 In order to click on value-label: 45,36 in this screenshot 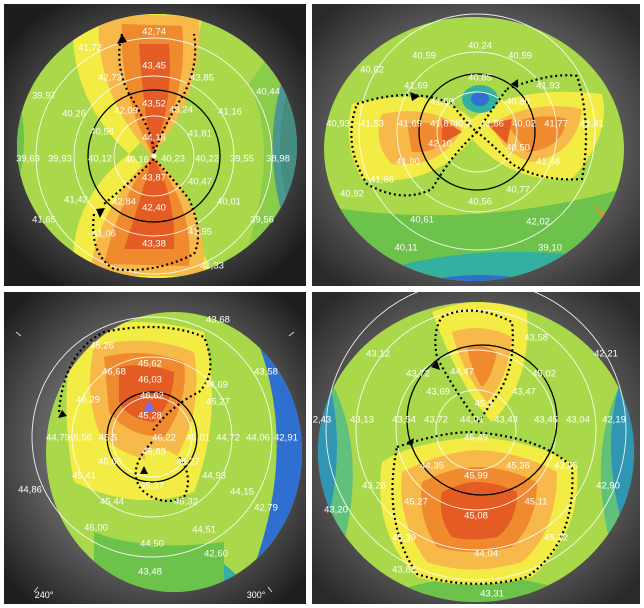, I will do `click(518, 466)`.